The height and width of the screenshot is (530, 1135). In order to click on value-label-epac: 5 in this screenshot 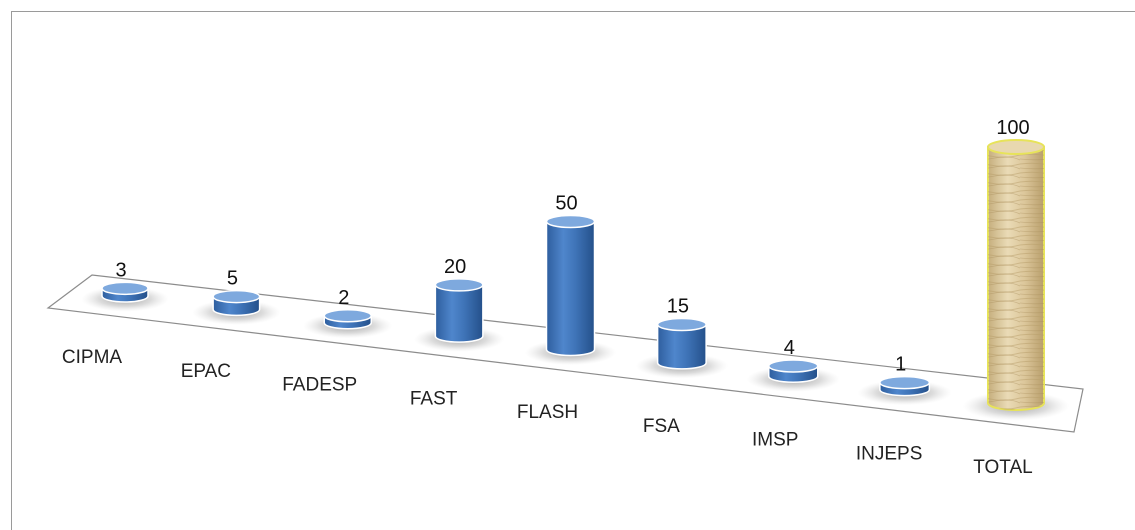, I will do `click(232, 279)`.